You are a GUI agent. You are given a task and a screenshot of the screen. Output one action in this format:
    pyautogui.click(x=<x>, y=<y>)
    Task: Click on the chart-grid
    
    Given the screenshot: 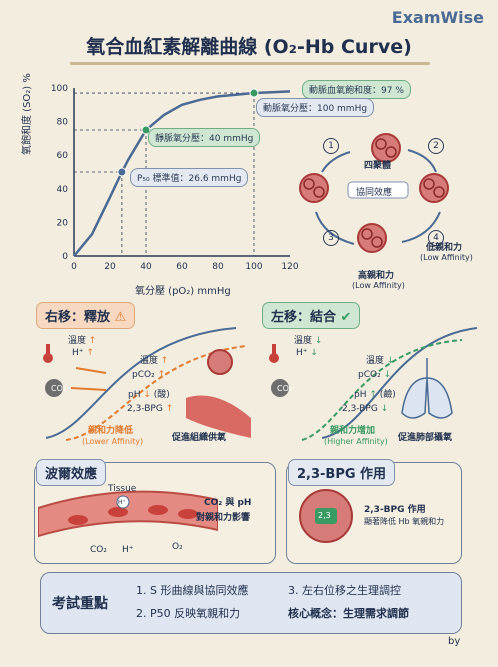 What is the action you would take?
    pyautogui.click(x=164, y=174)
    